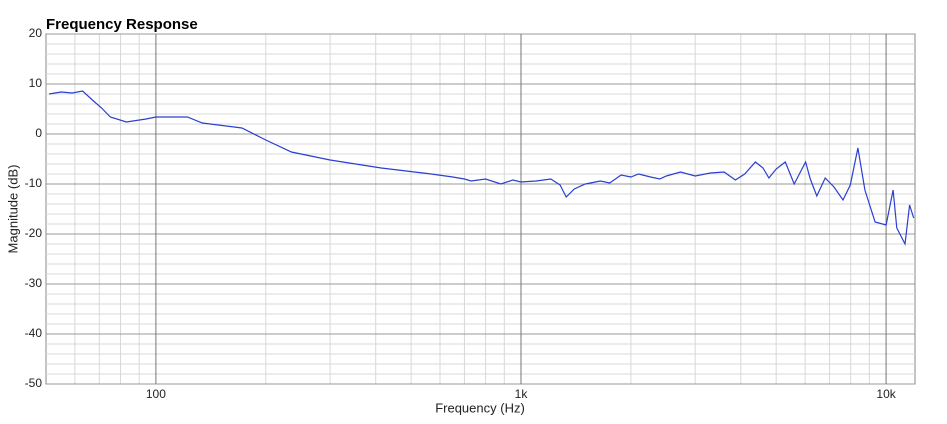  Describe the element at coordinates (522, 394) in the screenshot. I see `x-tick-label: 1k` at that location.